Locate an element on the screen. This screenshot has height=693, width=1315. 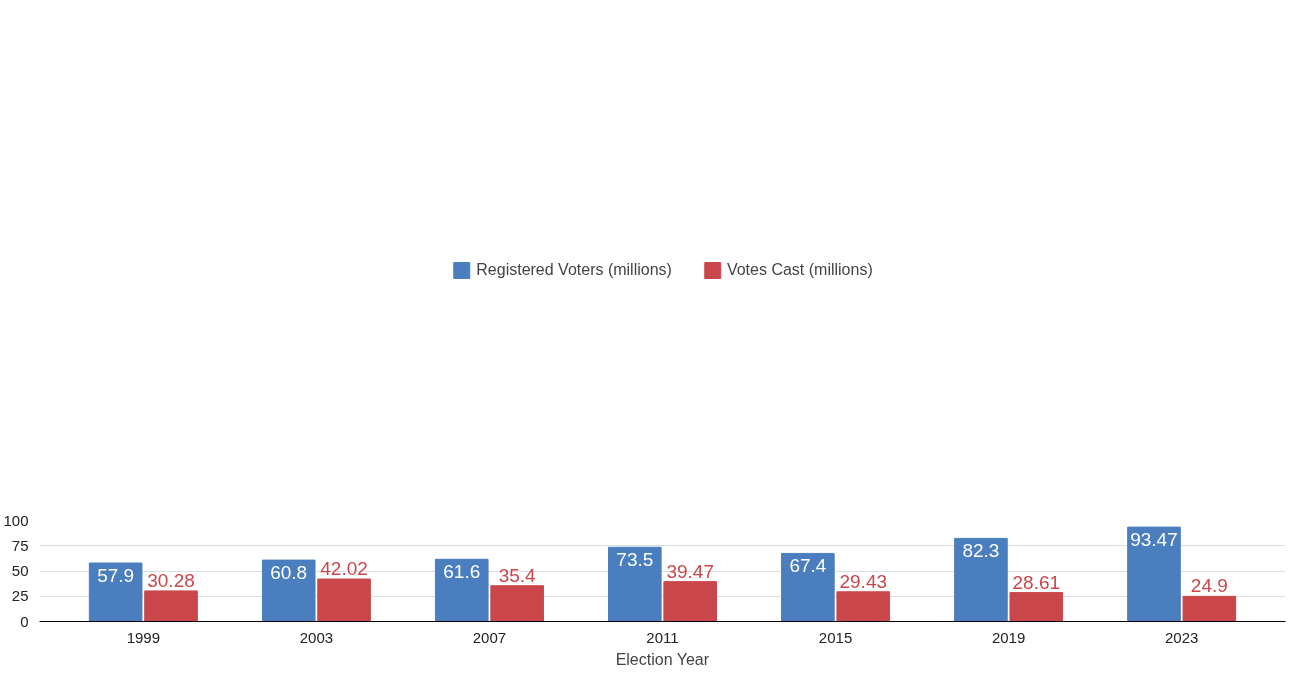
data-label: 67.4 is located at coordinates (808, 566).